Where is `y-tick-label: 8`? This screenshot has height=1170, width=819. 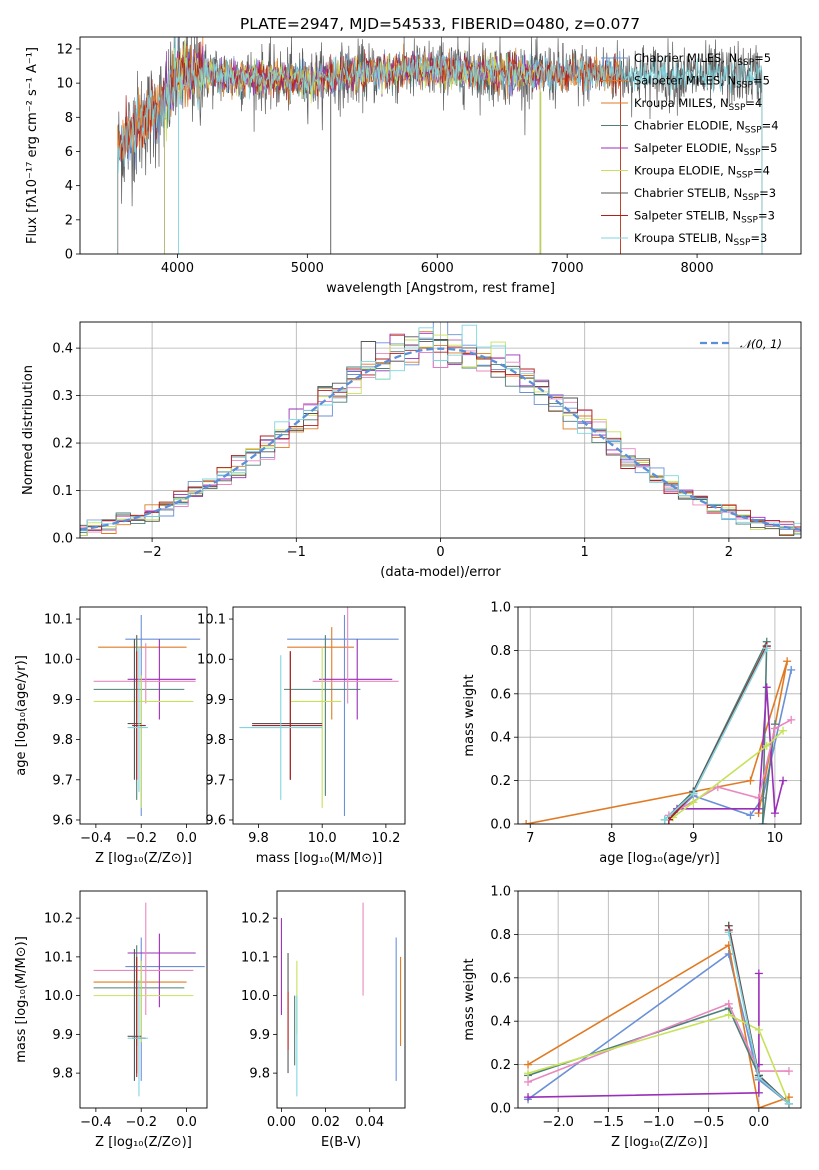
y-tick-label: 8 is located at coordinates (69, 118).